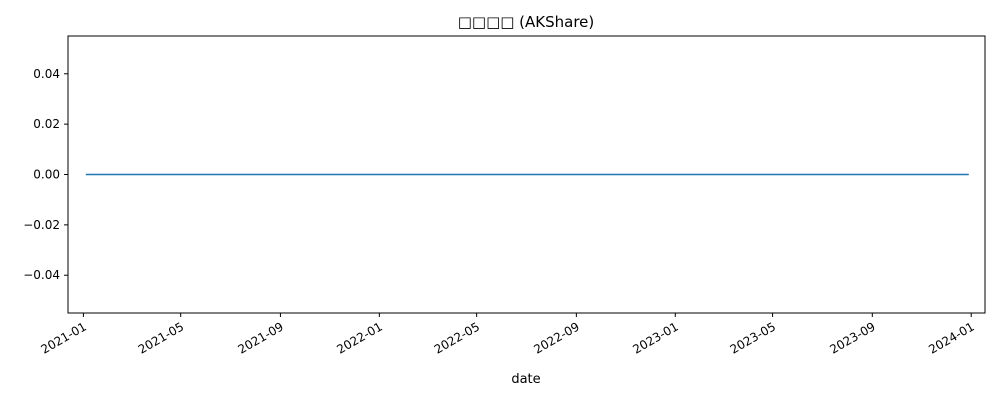 The image size is (1000, 400). I want to click on x-tick-label: 2023-05, so click(753, 337).